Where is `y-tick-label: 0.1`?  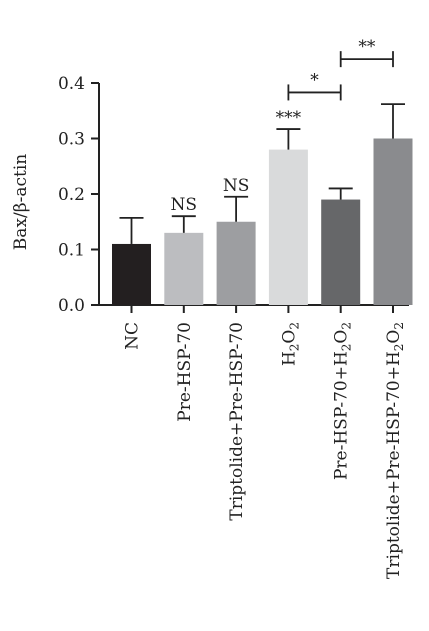
y-tick-label: 0.1 is located at coordinates (71, 251).